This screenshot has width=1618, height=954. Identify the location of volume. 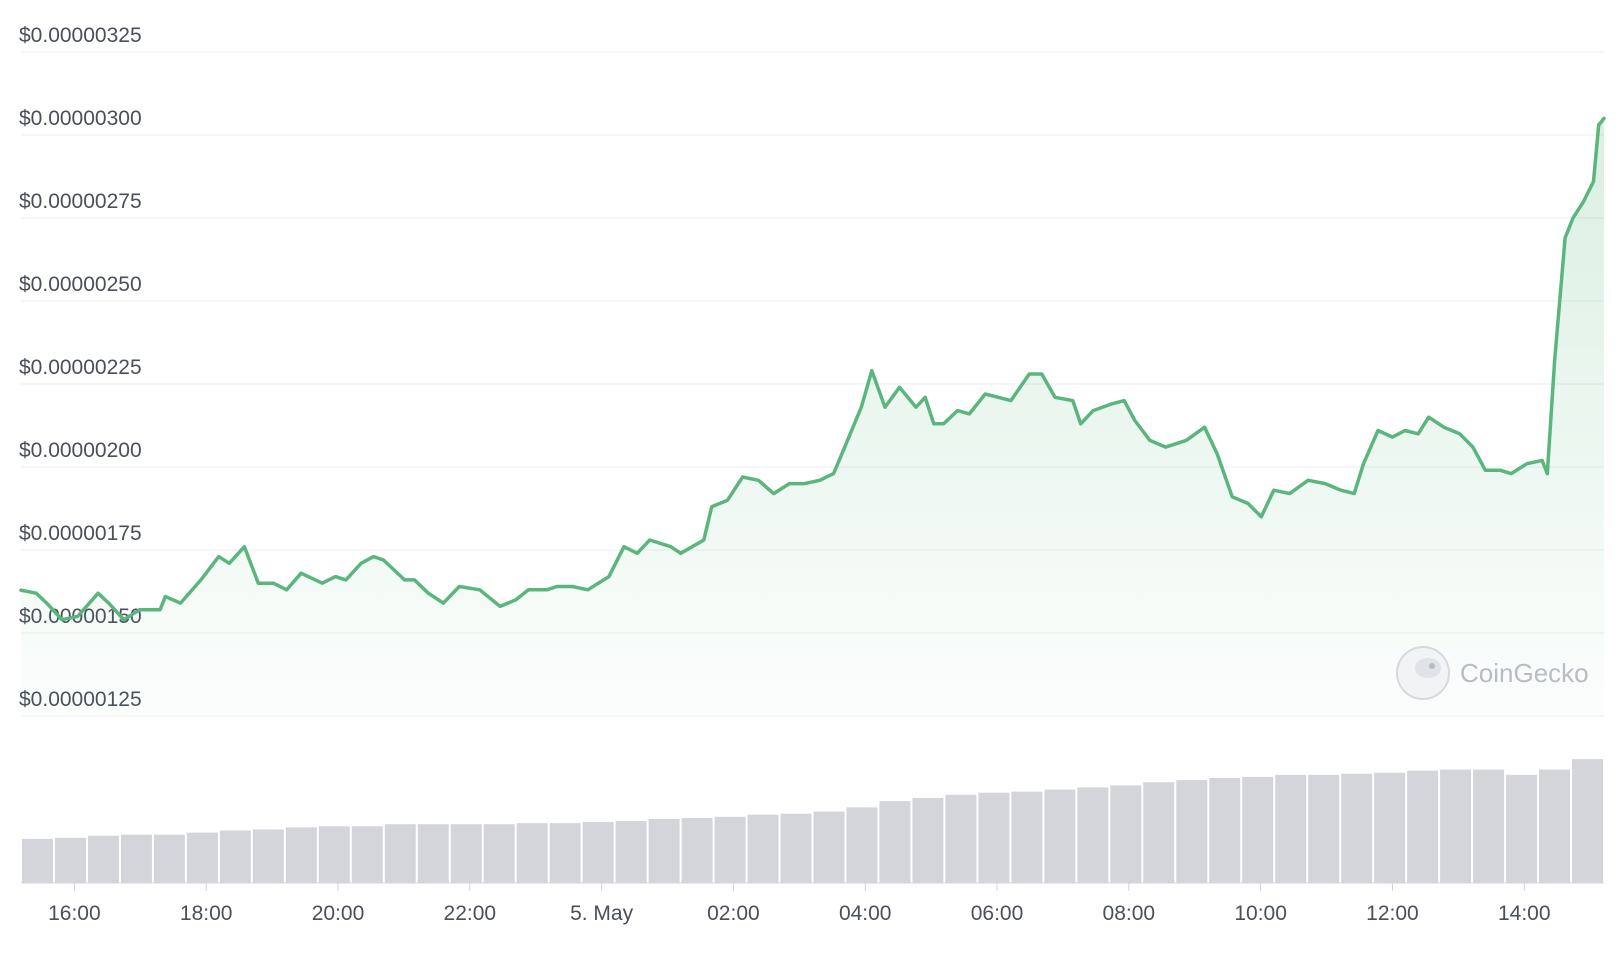
(812, 821).